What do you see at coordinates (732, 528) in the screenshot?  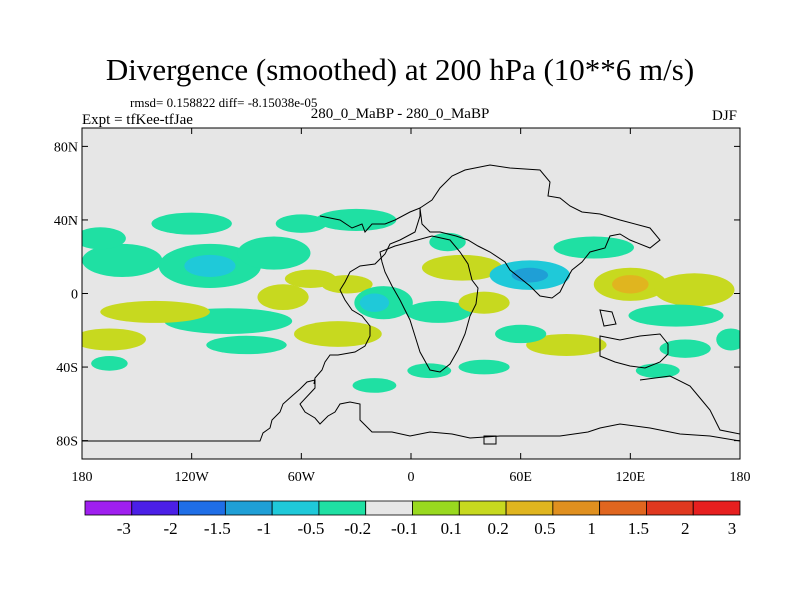 I see `colorbar-label: 3` at bounding box center [732, 528].